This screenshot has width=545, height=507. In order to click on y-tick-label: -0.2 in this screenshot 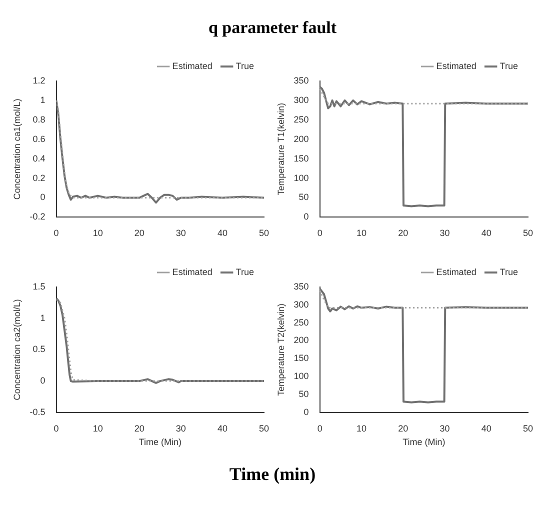, I will do `click(38, 217)`.